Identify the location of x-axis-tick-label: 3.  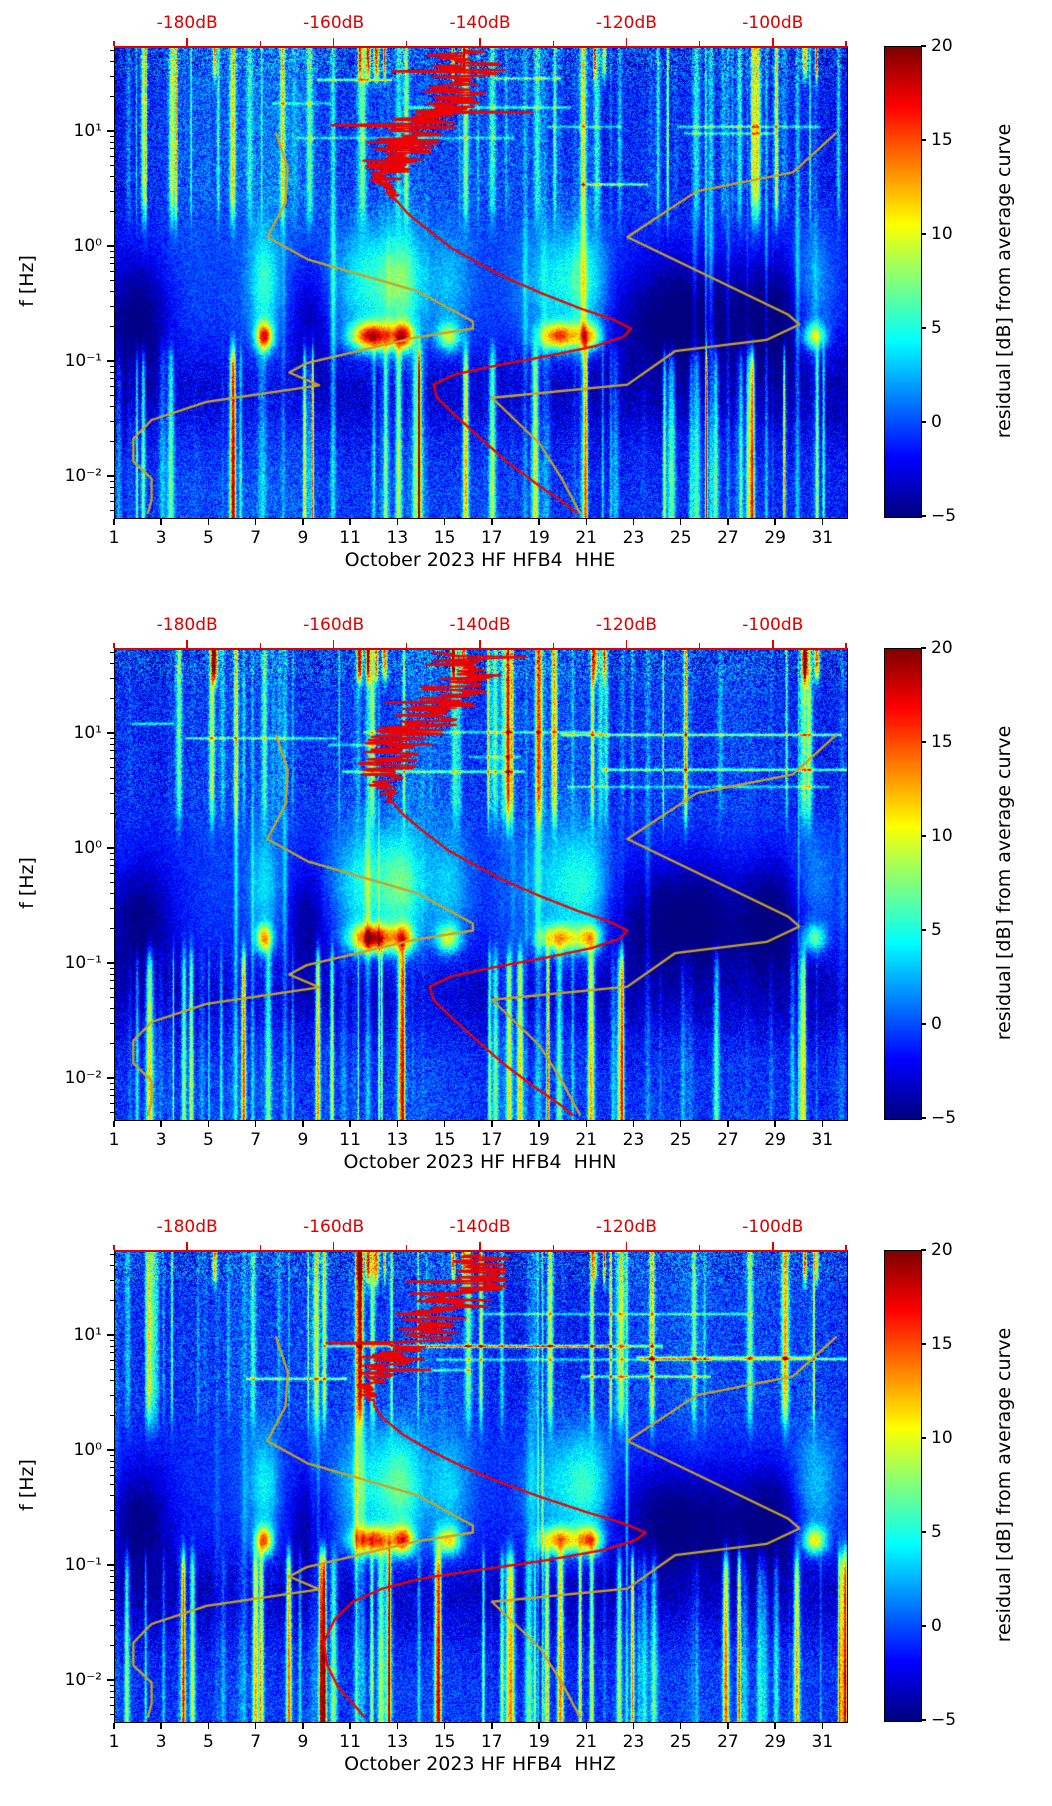
(161, 538).